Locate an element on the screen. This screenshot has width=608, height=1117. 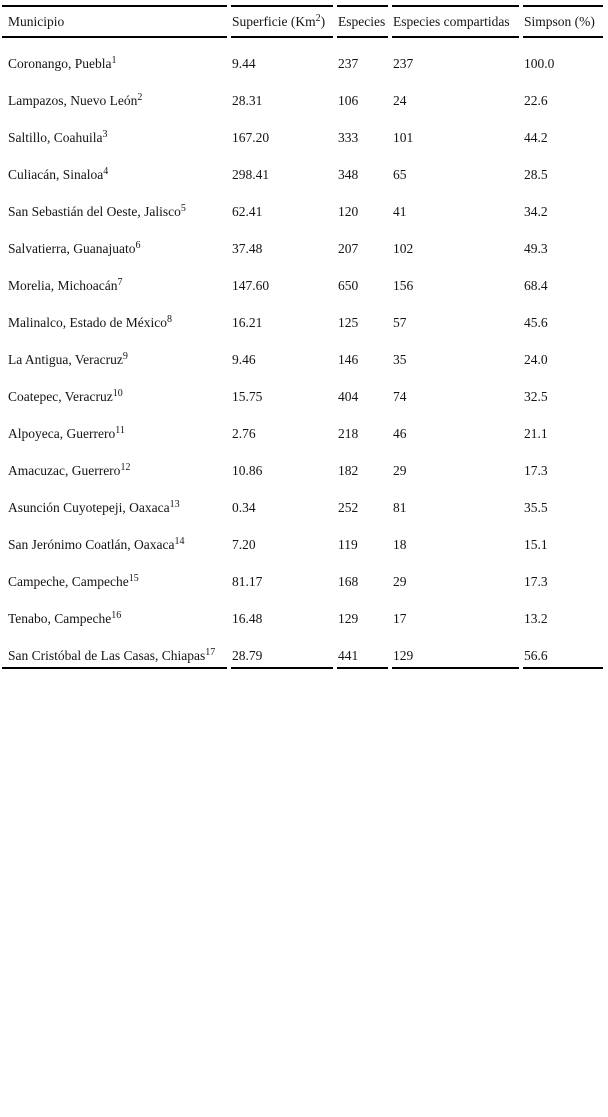
footnote-marker: 14 is located at coordinates (179, 541).